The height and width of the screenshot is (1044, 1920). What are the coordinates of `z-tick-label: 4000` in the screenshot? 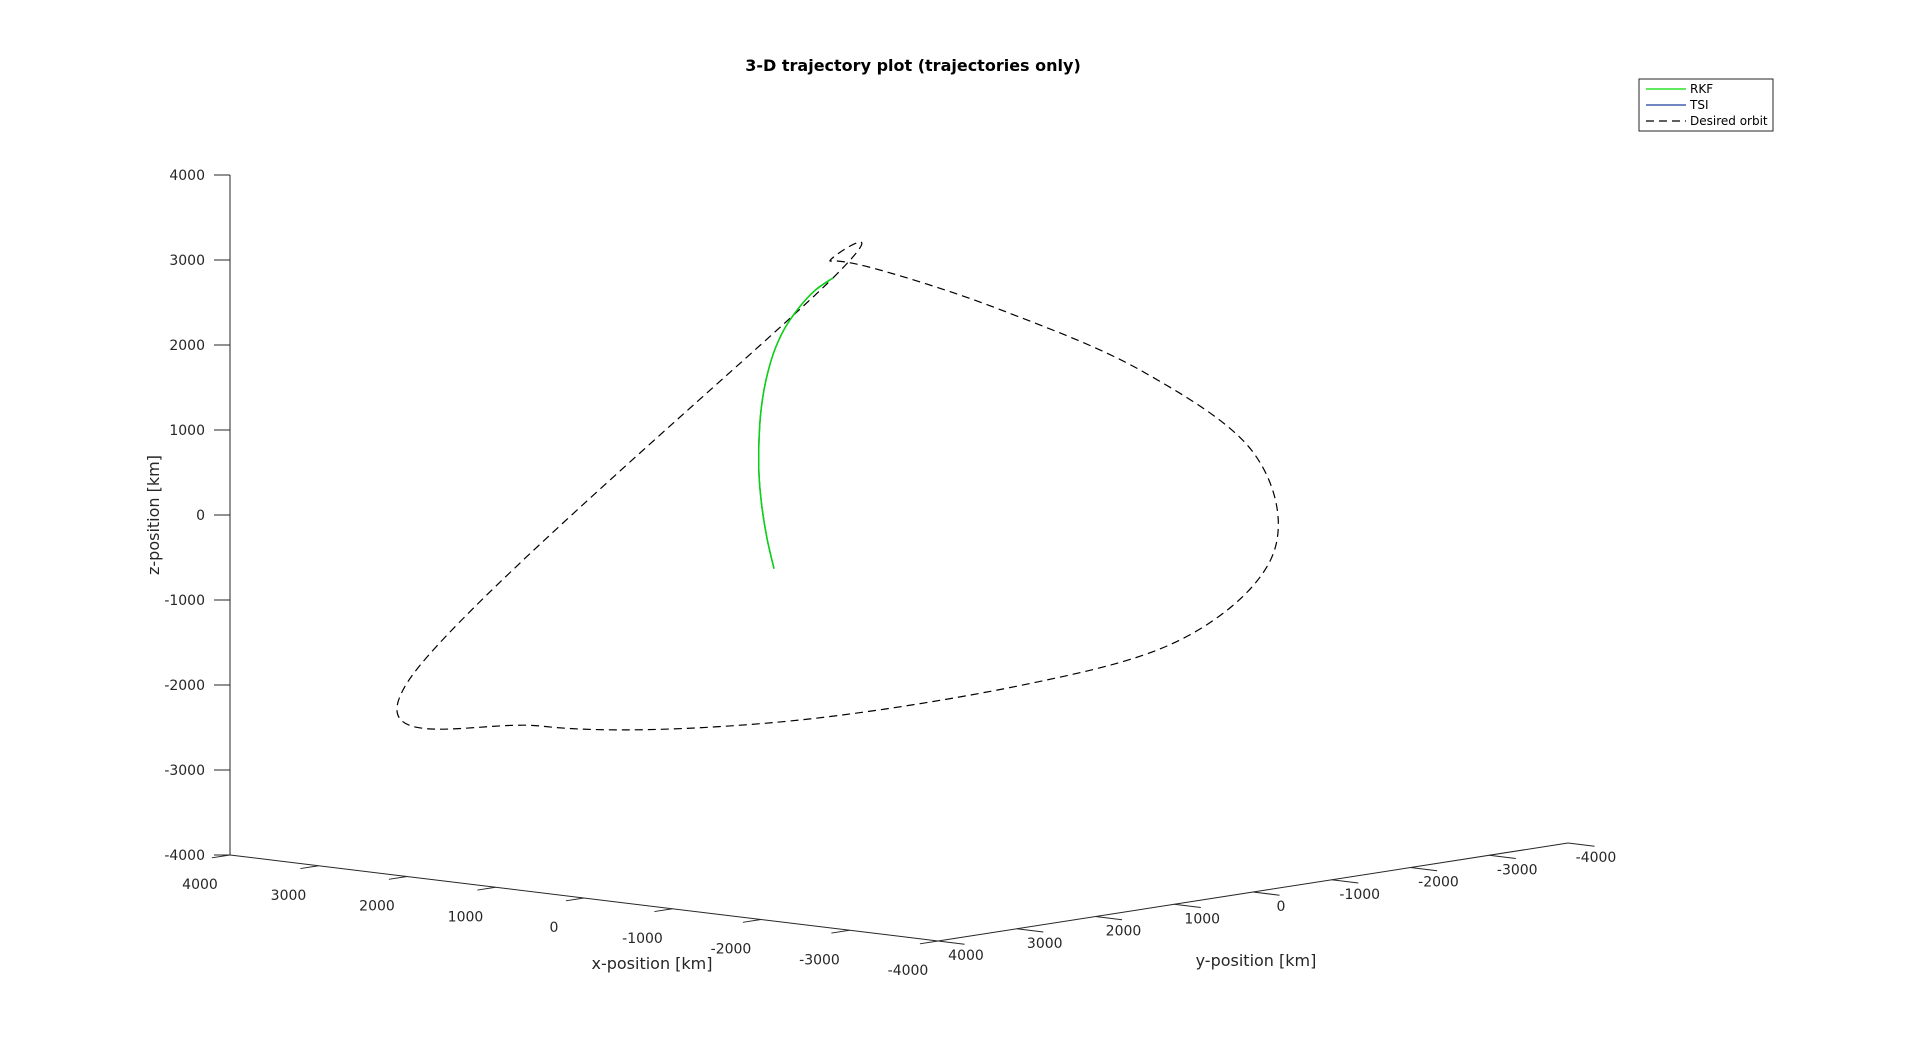 It's located at (187, 176).